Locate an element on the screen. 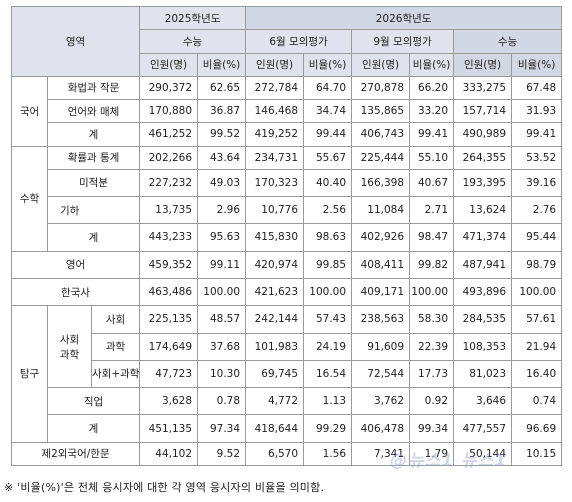 Image resolution: width=572 pixels, height=502 pixels. cell-ratio: 98.79 is located at coordinates (537, 264).